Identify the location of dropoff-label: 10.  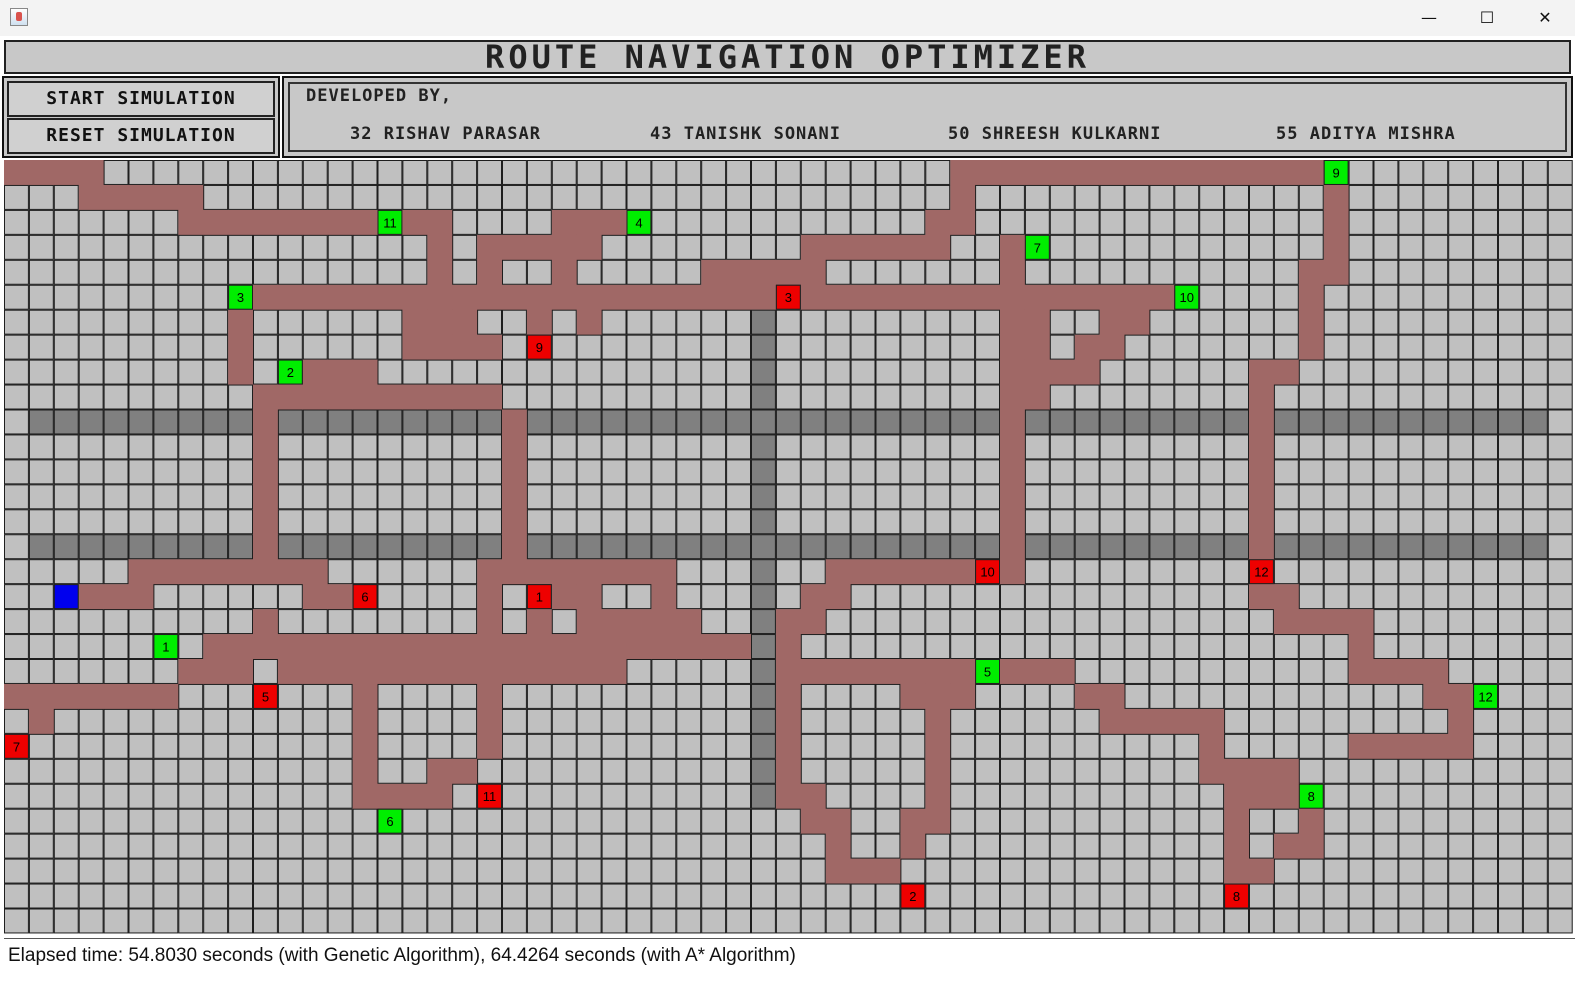
(987, 572).